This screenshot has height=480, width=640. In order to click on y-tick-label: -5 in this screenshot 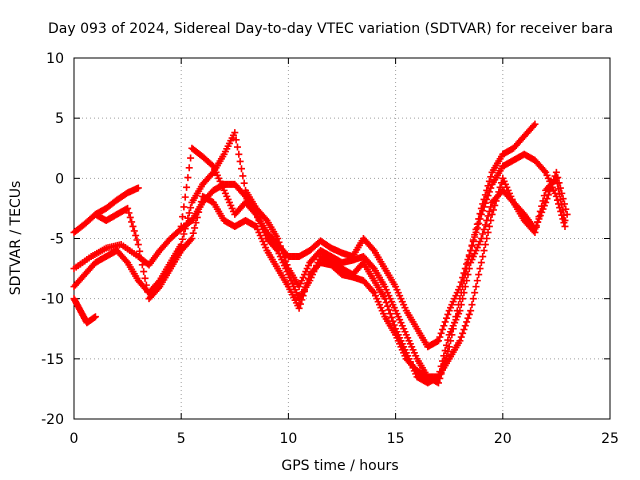, I will do `click(57, 240)`.